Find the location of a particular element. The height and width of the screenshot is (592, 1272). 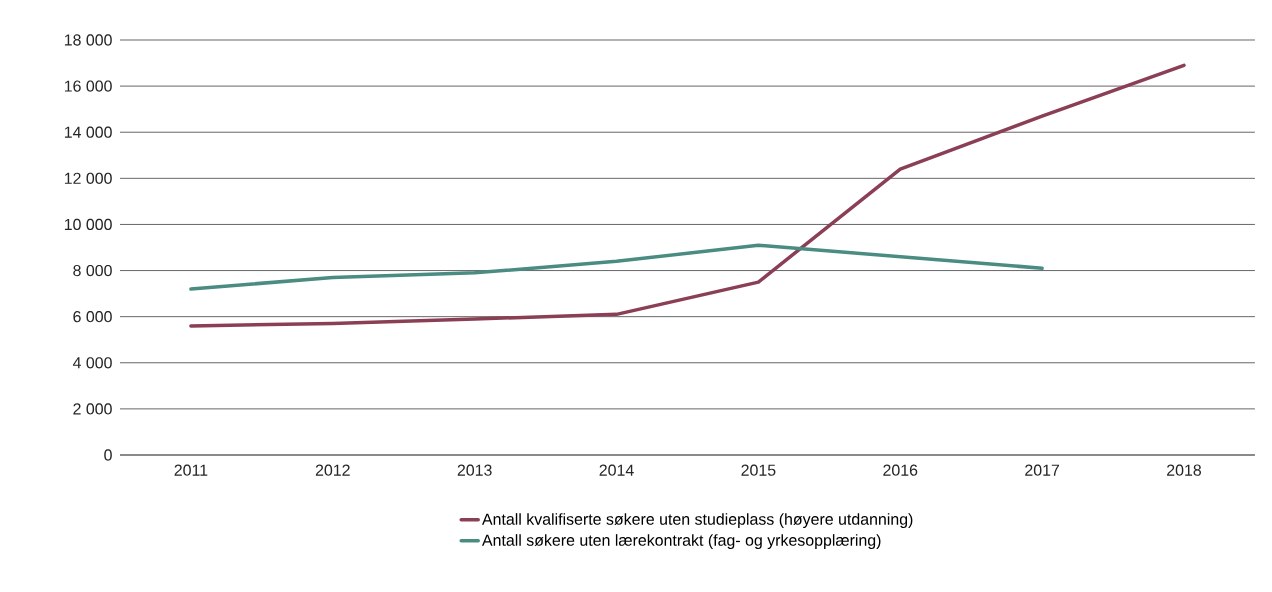

y-tick-label: 18 000 is located at coordinates (88, 40).